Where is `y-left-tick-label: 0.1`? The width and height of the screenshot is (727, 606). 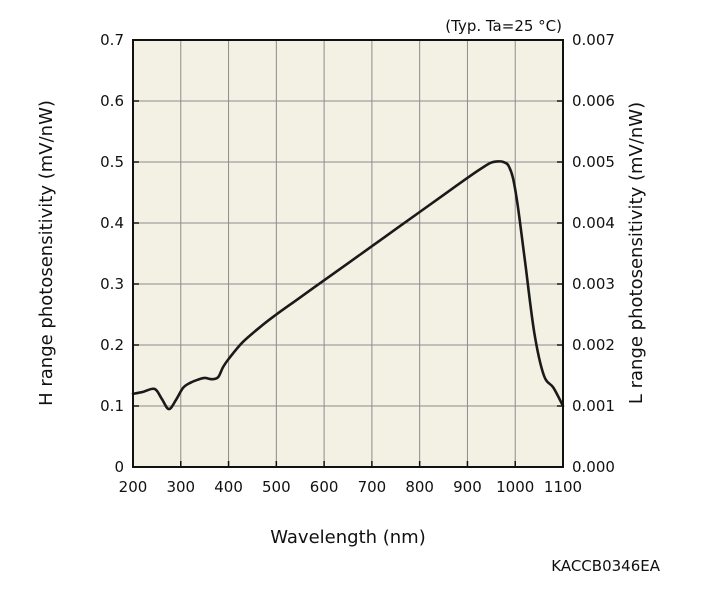 y-left-tick-label: 0.1 is located at coordinates (112, 406).